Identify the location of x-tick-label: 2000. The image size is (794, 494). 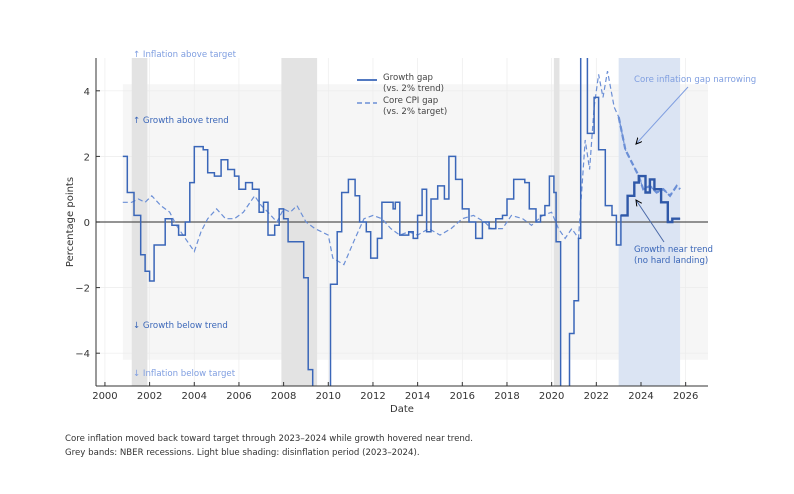
(104, 396).